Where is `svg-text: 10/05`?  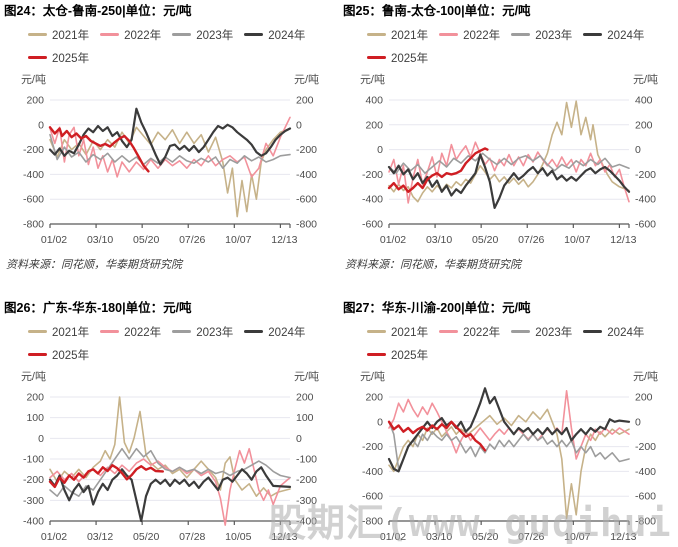 svg-text: 10/05 is located at coordinates (238, 537).